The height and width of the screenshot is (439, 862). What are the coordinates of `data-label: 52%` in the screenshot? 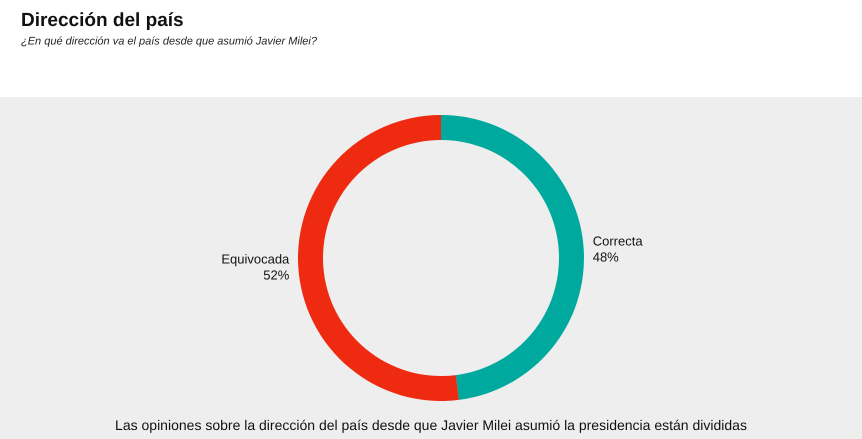 It's located at (276, 275).